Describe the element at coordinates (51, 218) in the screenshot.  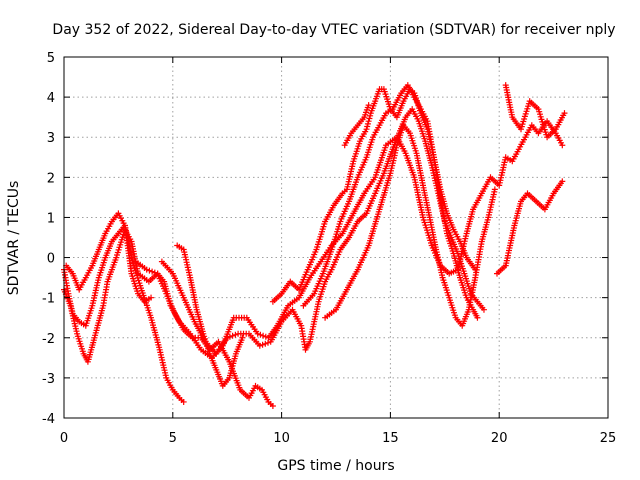
I see `y-tick-label-5: 1` at that location.